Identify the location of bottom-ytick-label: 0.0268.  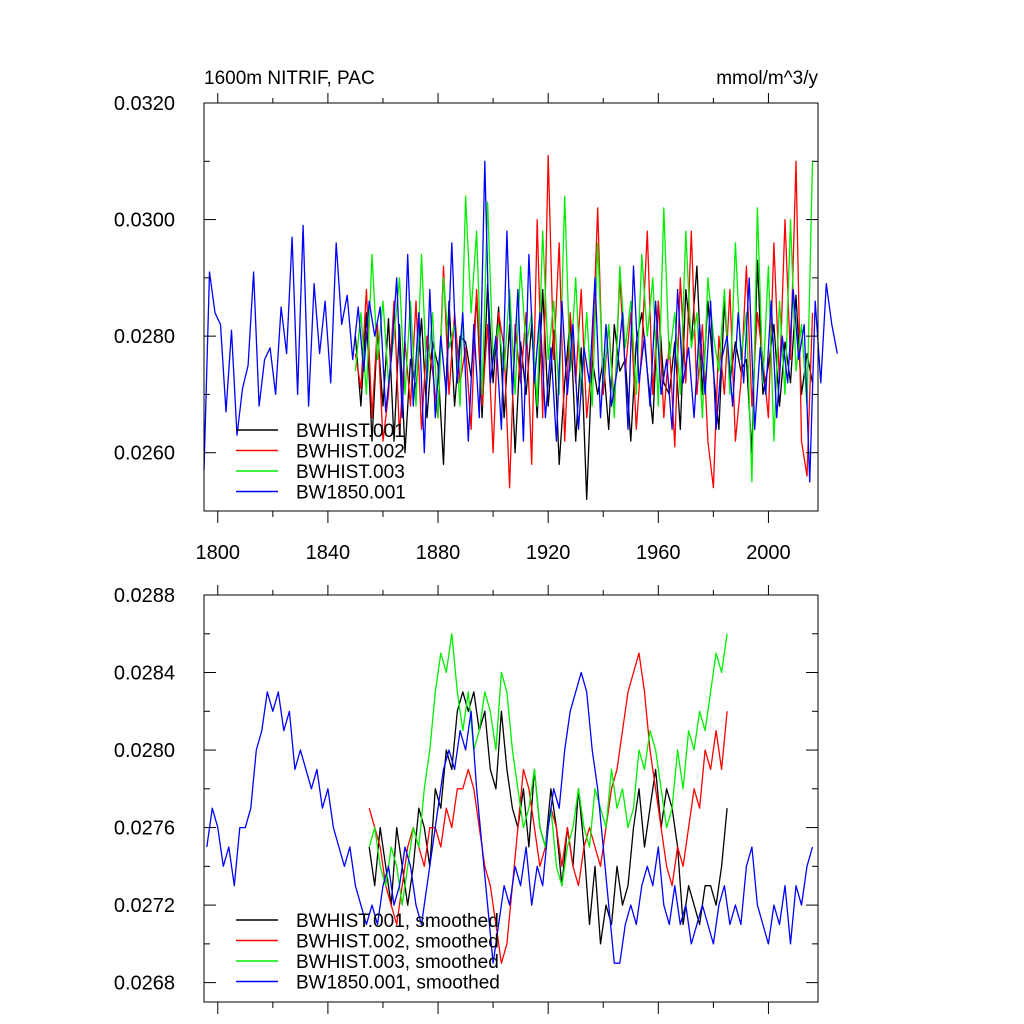
(144, 984).